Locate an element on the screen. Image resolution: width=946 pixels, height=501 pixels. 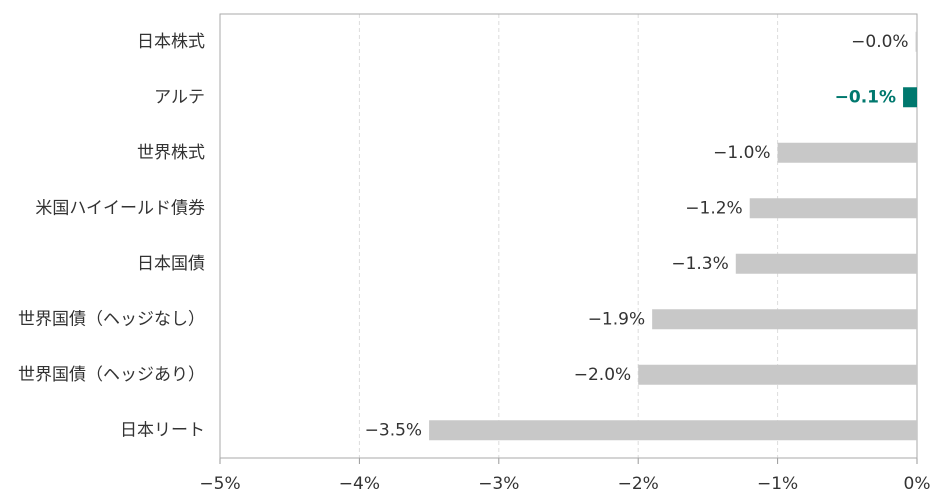
y-tick-label: 米国ハイイールド債券 is located at coordinates (120, 208).